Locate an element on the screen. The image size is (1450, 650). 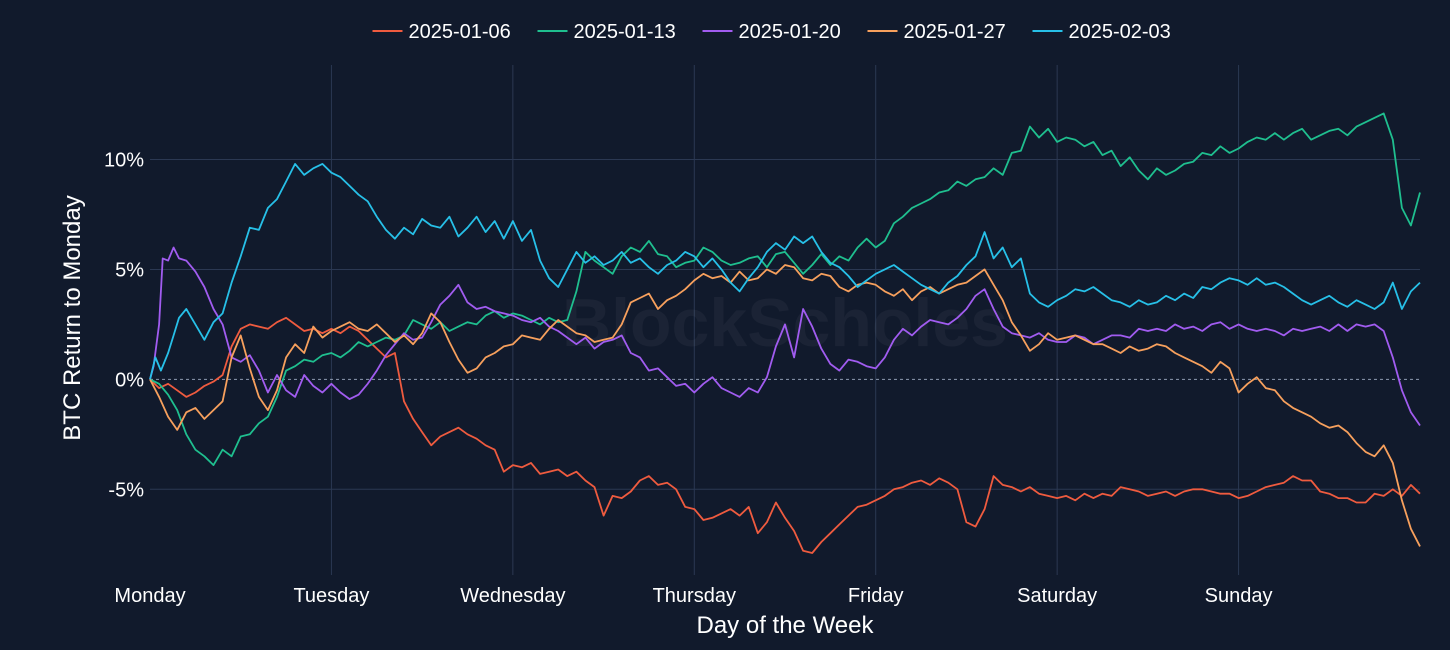
legend-item-2025-01-27: 2025-01-27 is located at coordinates (936, 32).